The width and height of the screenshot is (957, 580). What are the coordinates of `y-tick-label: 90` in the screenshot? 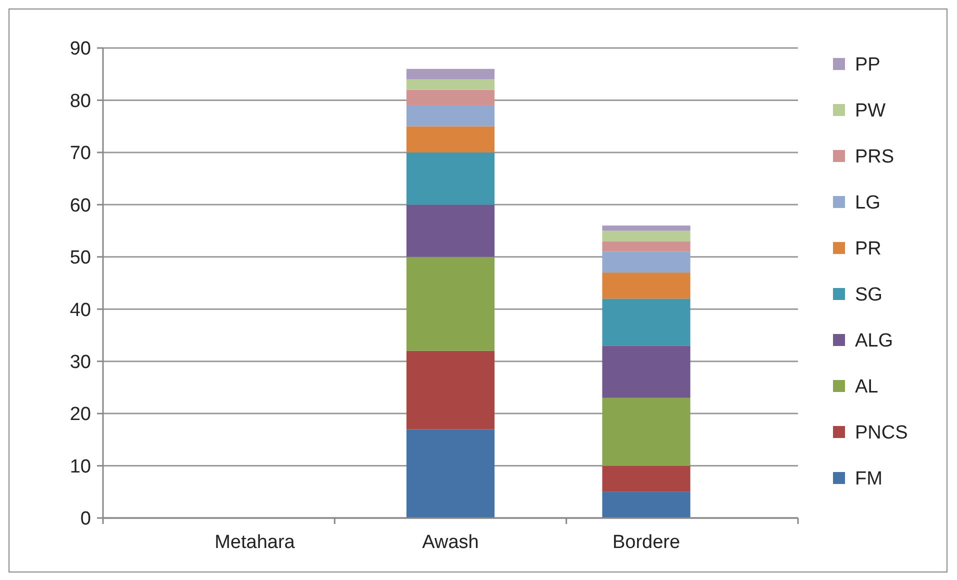 It's located at (80, 49).